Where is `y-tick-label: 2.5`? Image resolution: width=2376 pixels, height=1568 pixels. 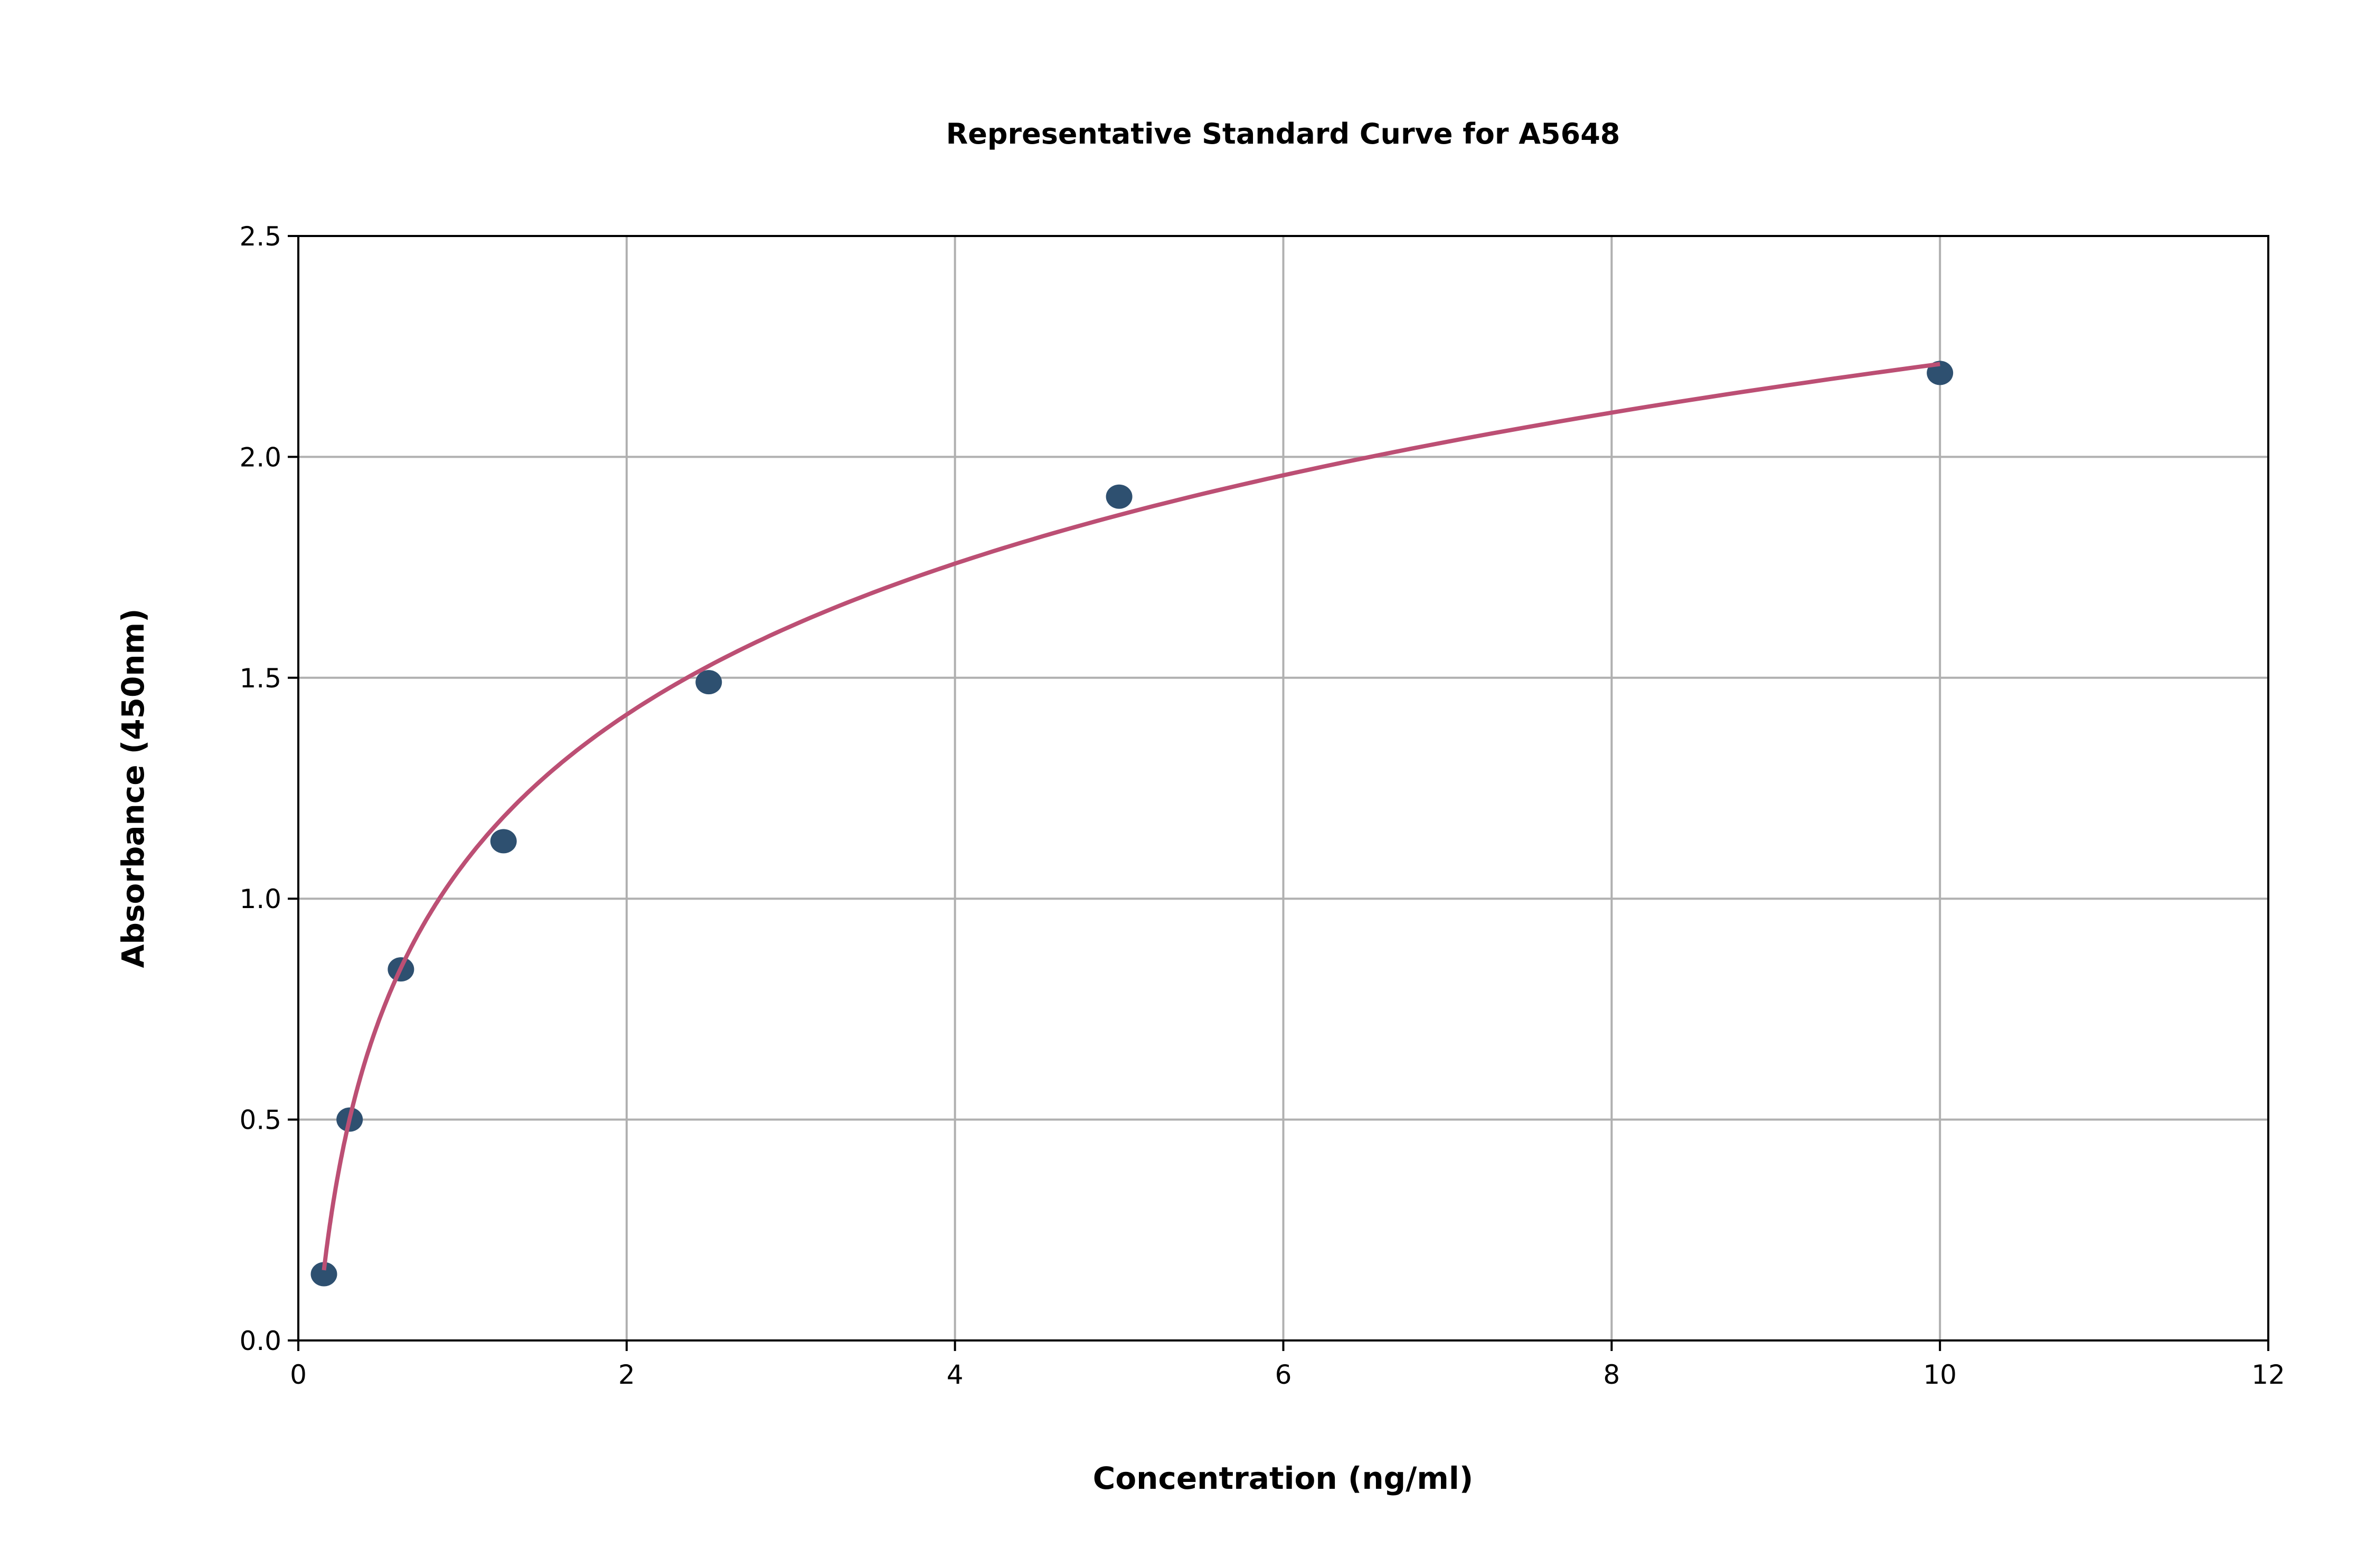
y-tick-label: 2.5 is located at coordinates (260, 237).